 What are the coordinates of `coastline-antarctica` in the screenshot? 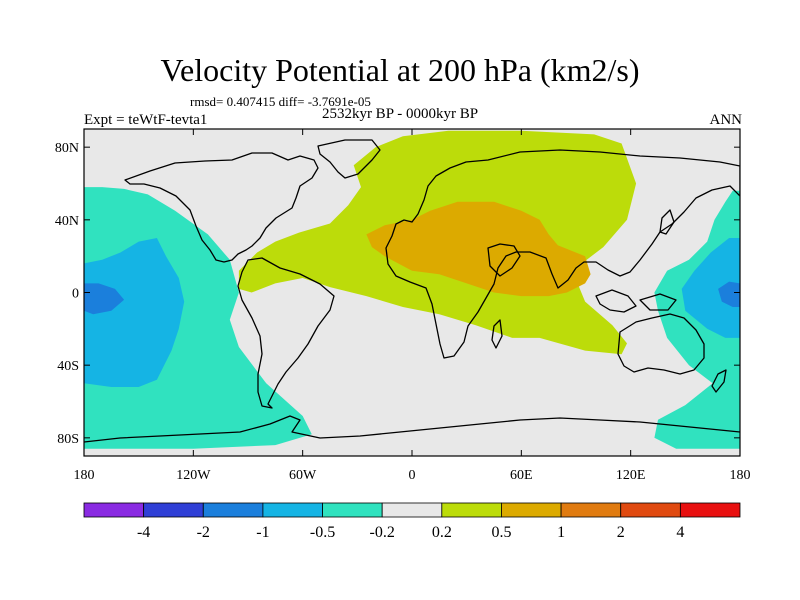 It's located at (412, 429).